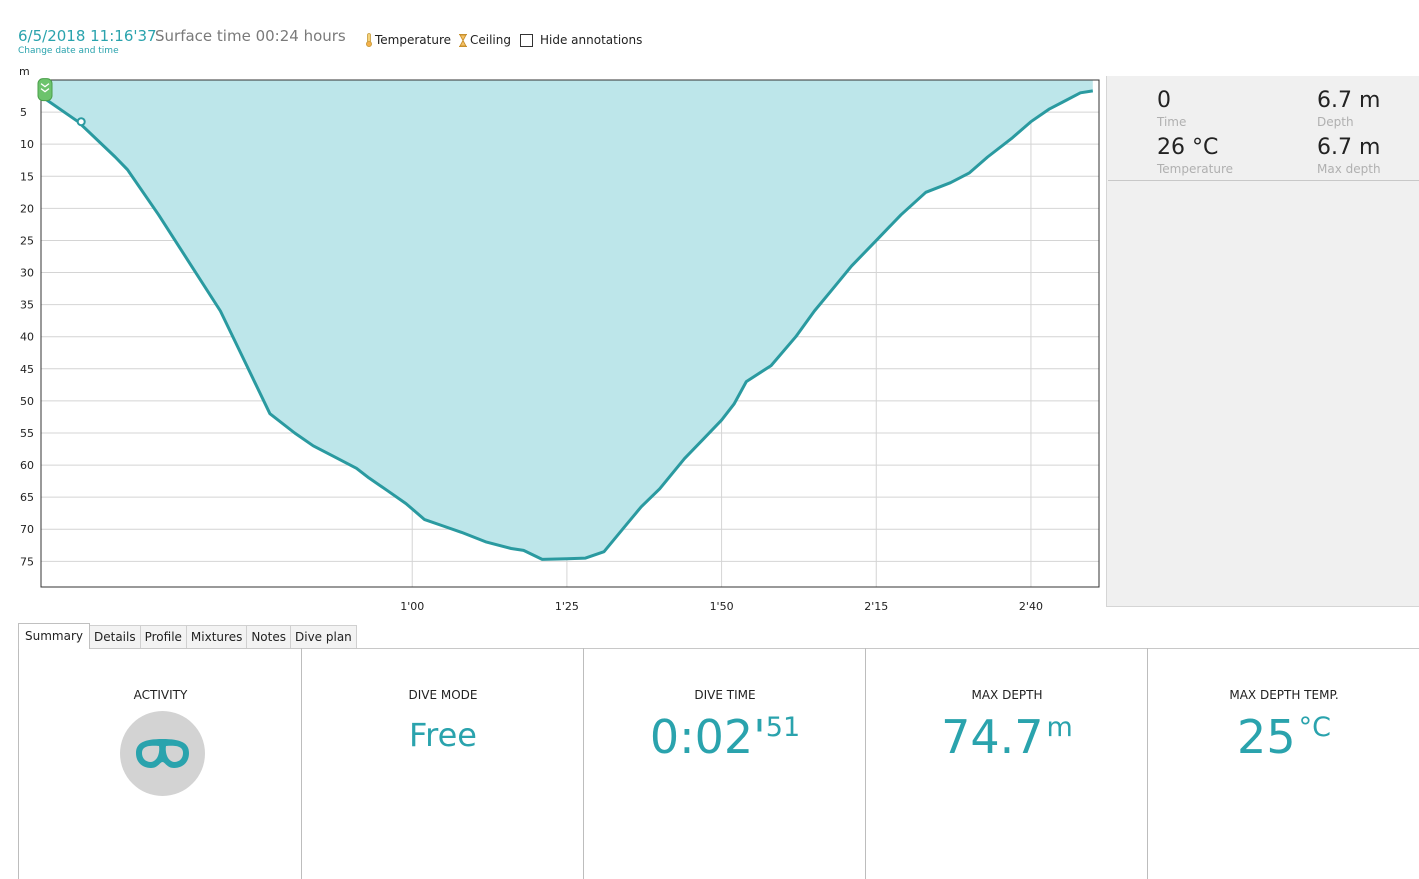 The width and height of the screenshot is (1419, 879). I want to click on ceiling-toggle: Ceiling, so click(484, 40).